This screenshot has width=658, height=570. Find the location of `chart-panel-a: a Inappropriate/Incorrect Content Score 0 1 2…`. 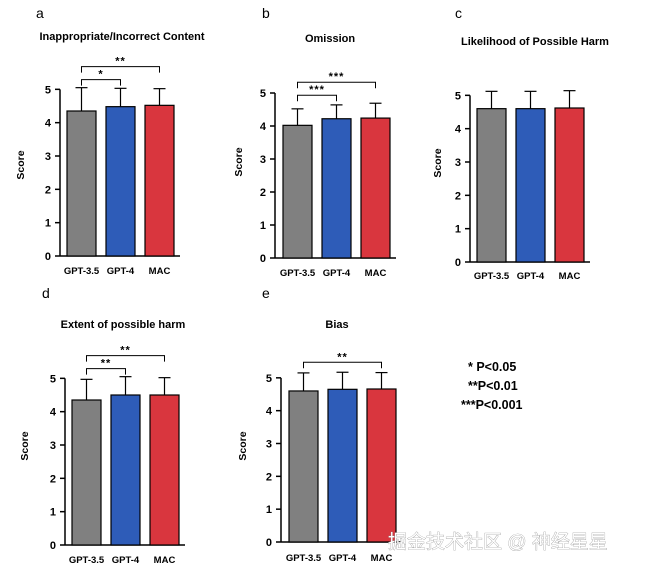

chart-panel-a: a Inappropriate/Incorrect Content Score 0 1 2… is located at coordinates (110, 141).